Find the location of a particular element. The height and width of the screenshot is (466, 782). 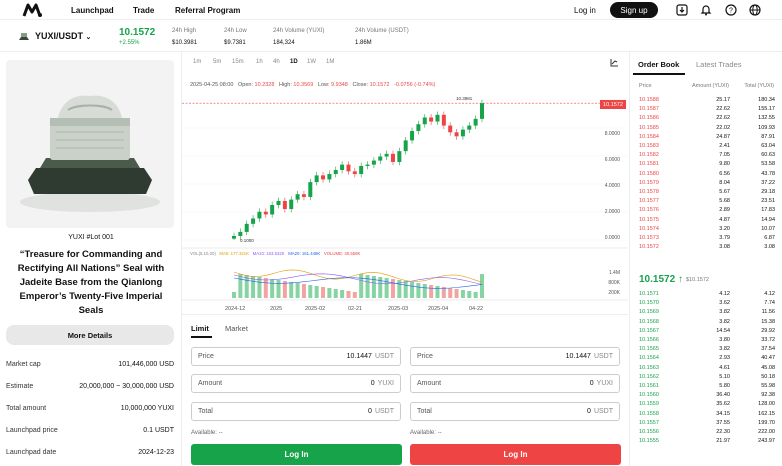

nav-launchpad: Launchpad is located at coordinates (92, 10).